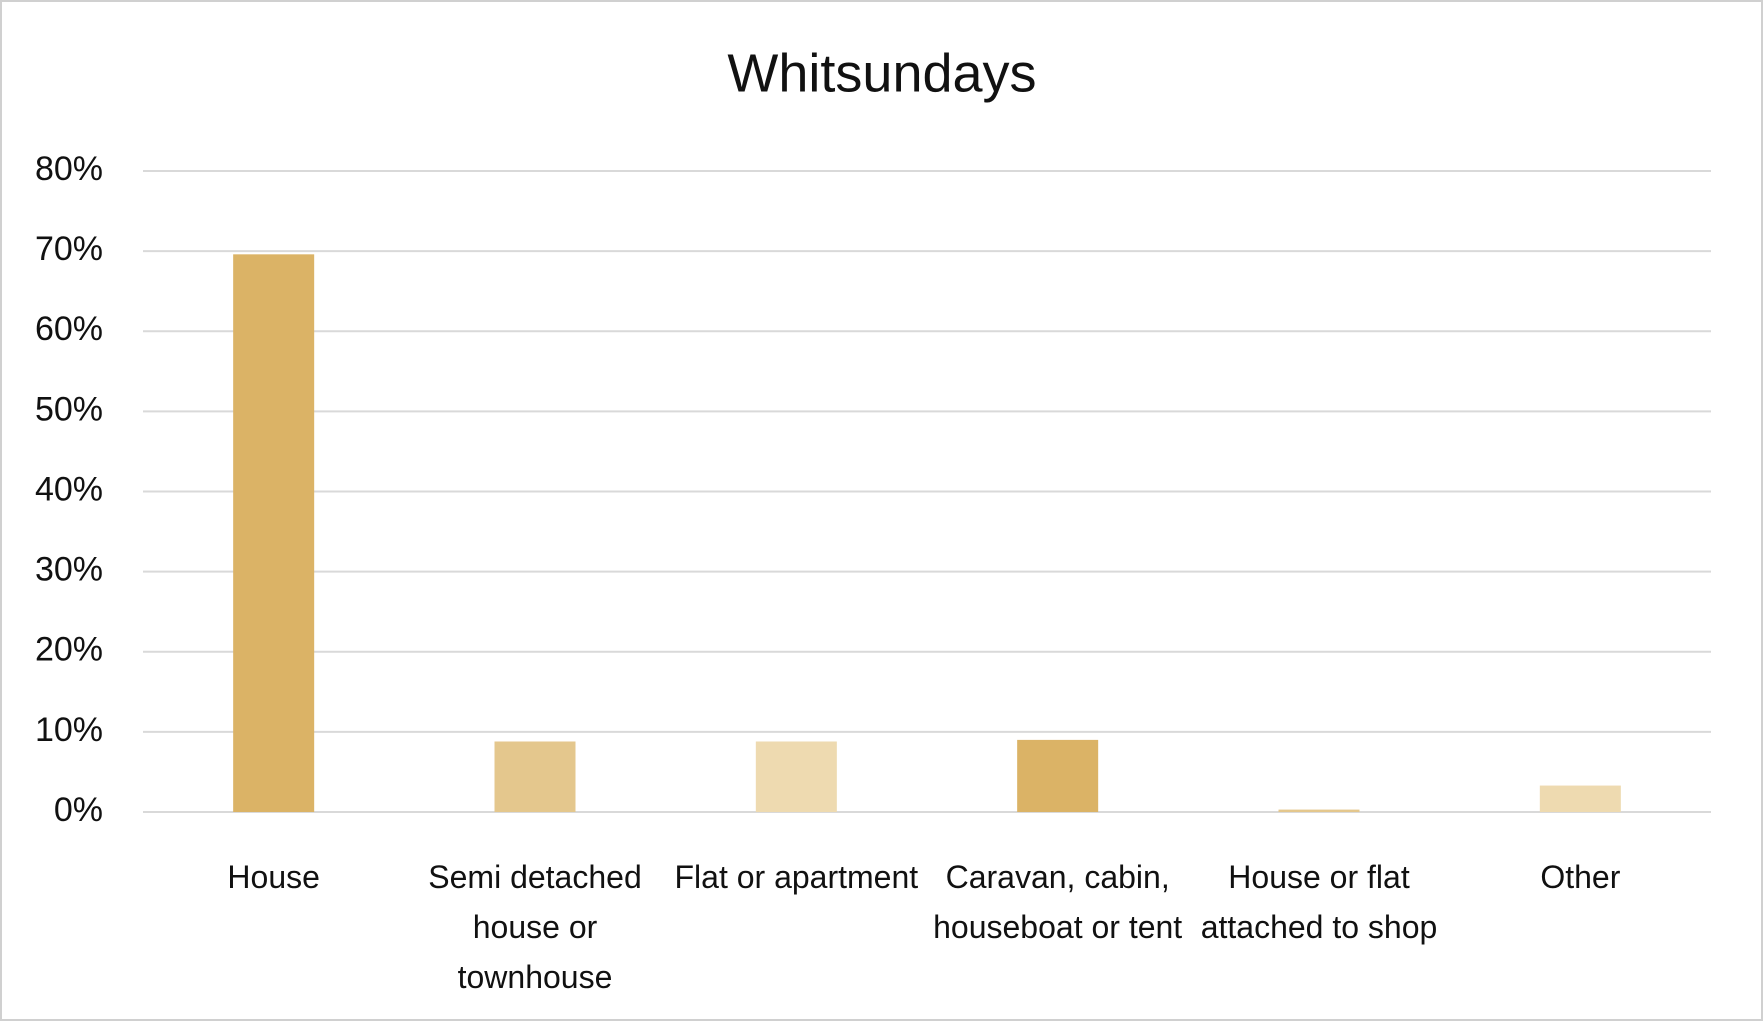 This screenshot has height=1021, width=1763. Describe the element at coordinates (69, 169) in the screenshot. I see `y-tick-label: 80%` at that location.